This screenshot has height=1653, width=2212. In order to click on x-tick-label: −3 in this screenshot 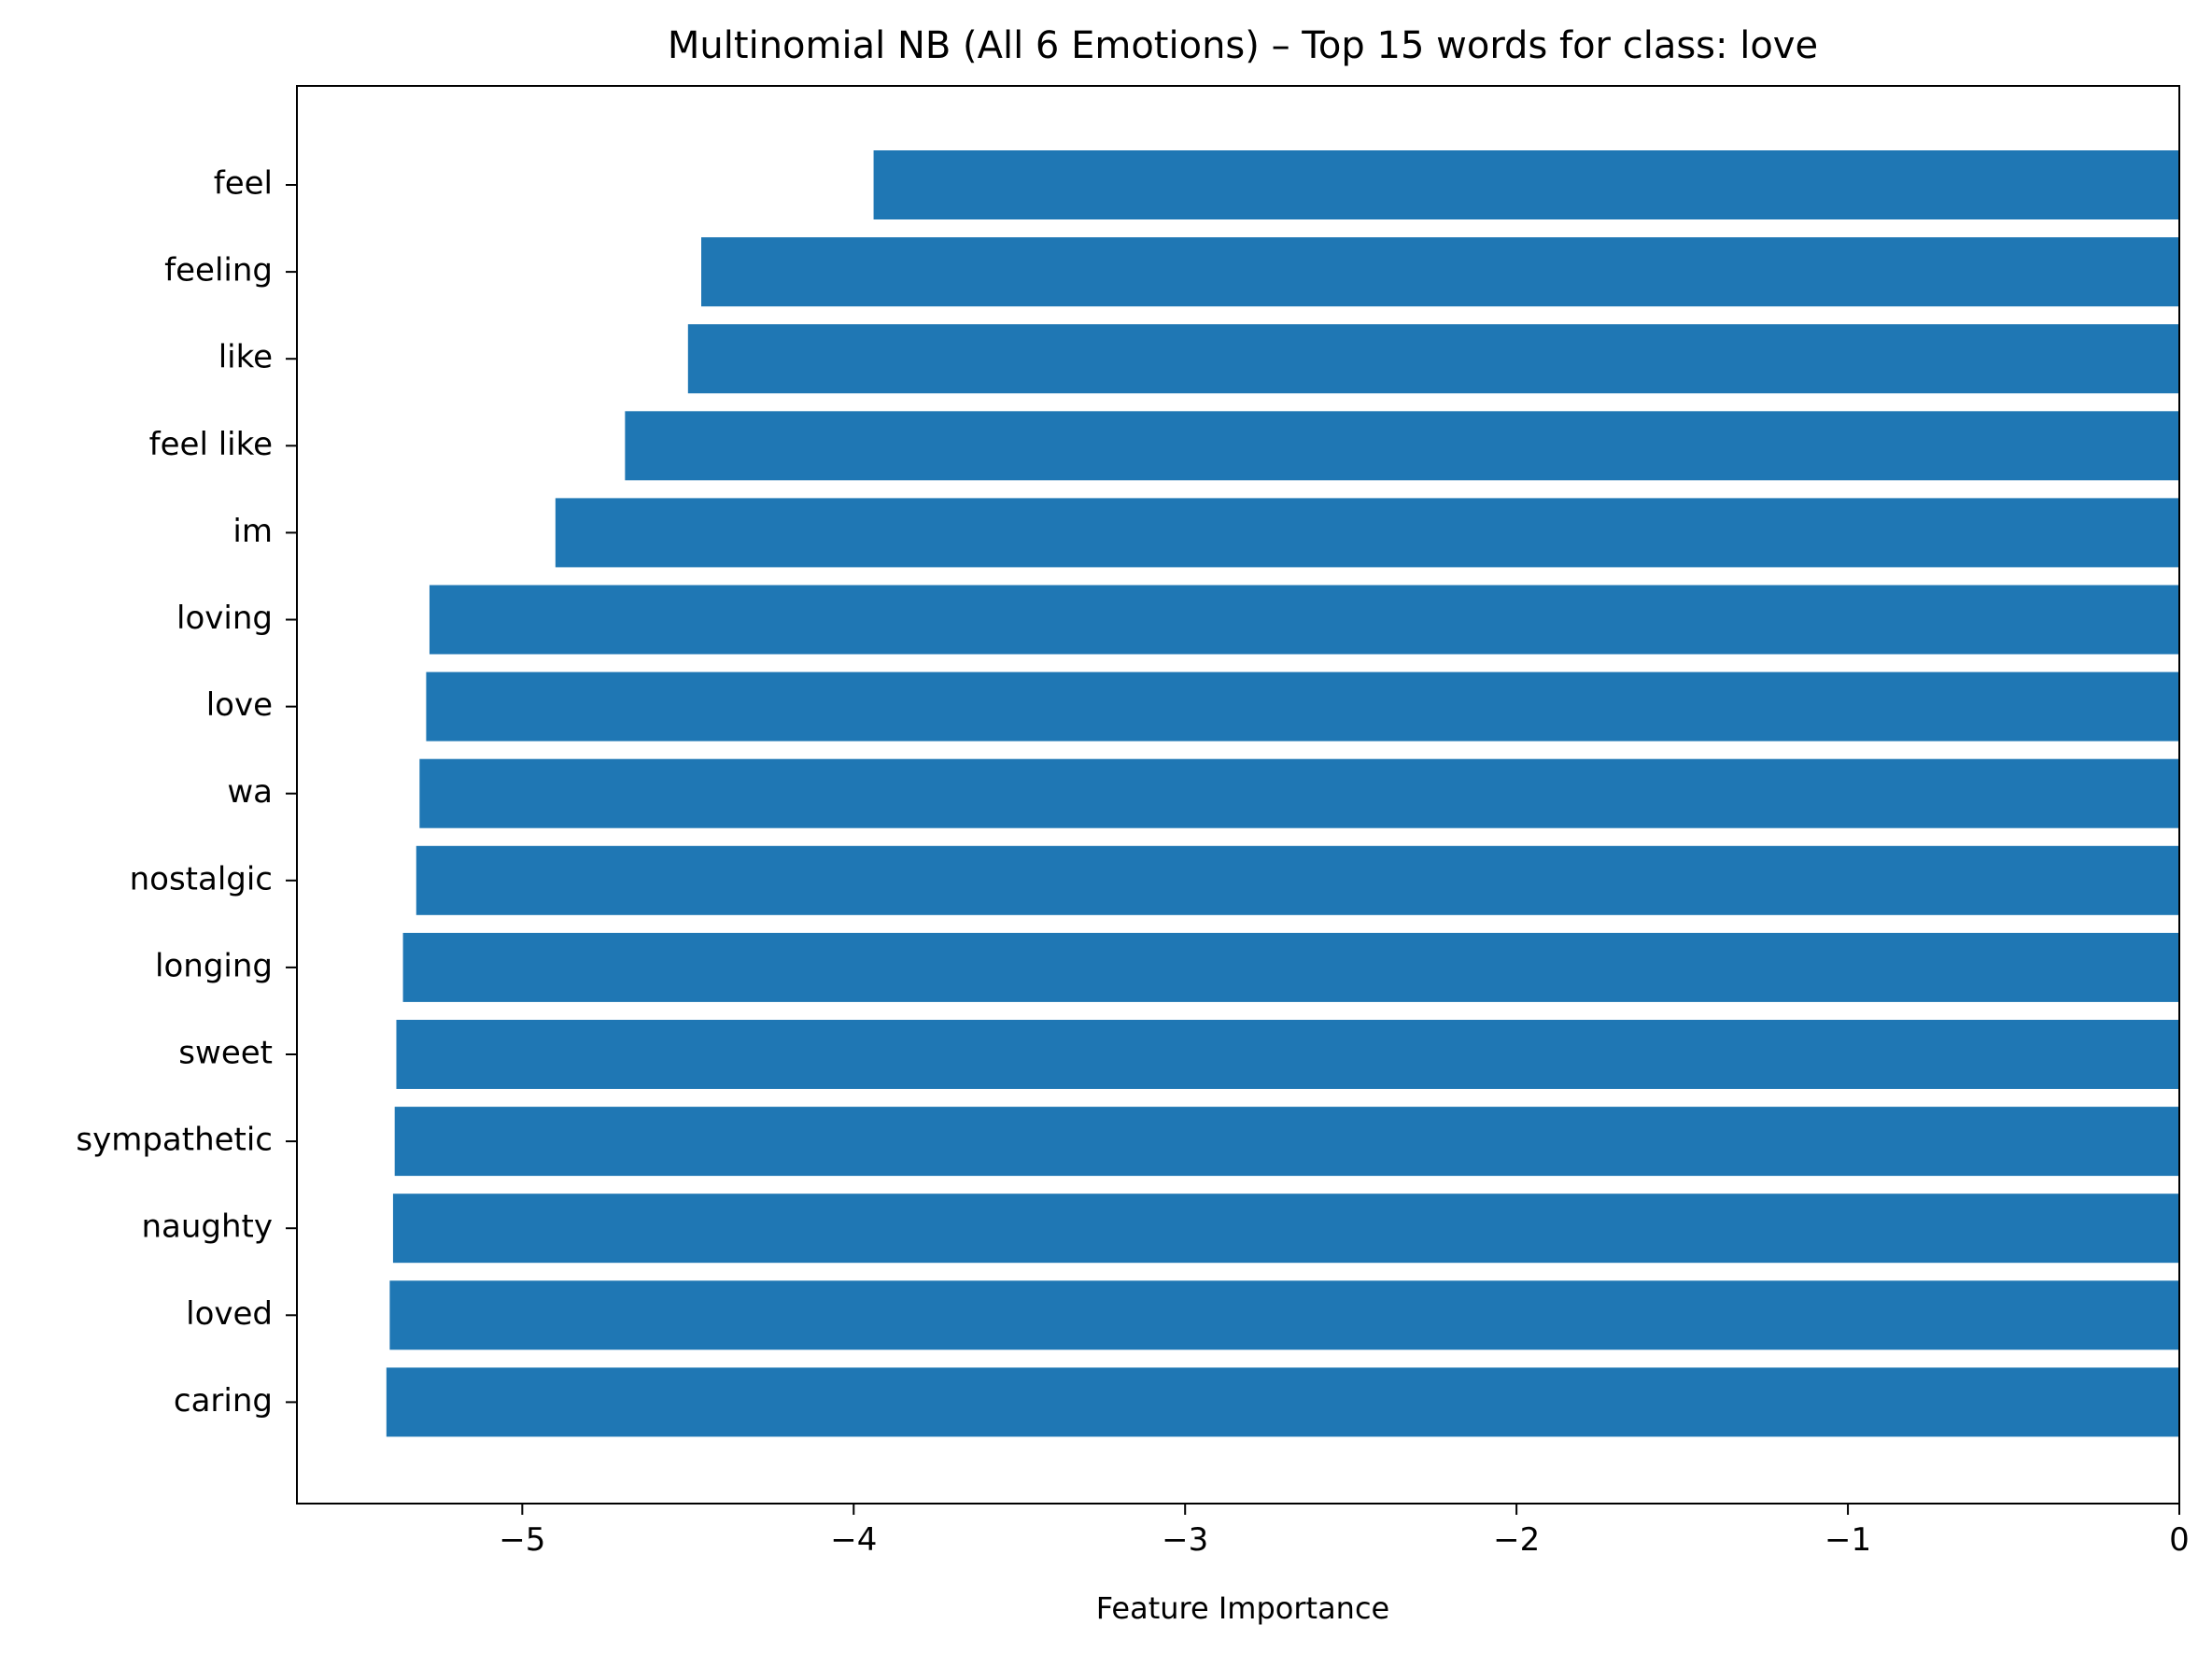, I will do `click(1185, 1540)`.